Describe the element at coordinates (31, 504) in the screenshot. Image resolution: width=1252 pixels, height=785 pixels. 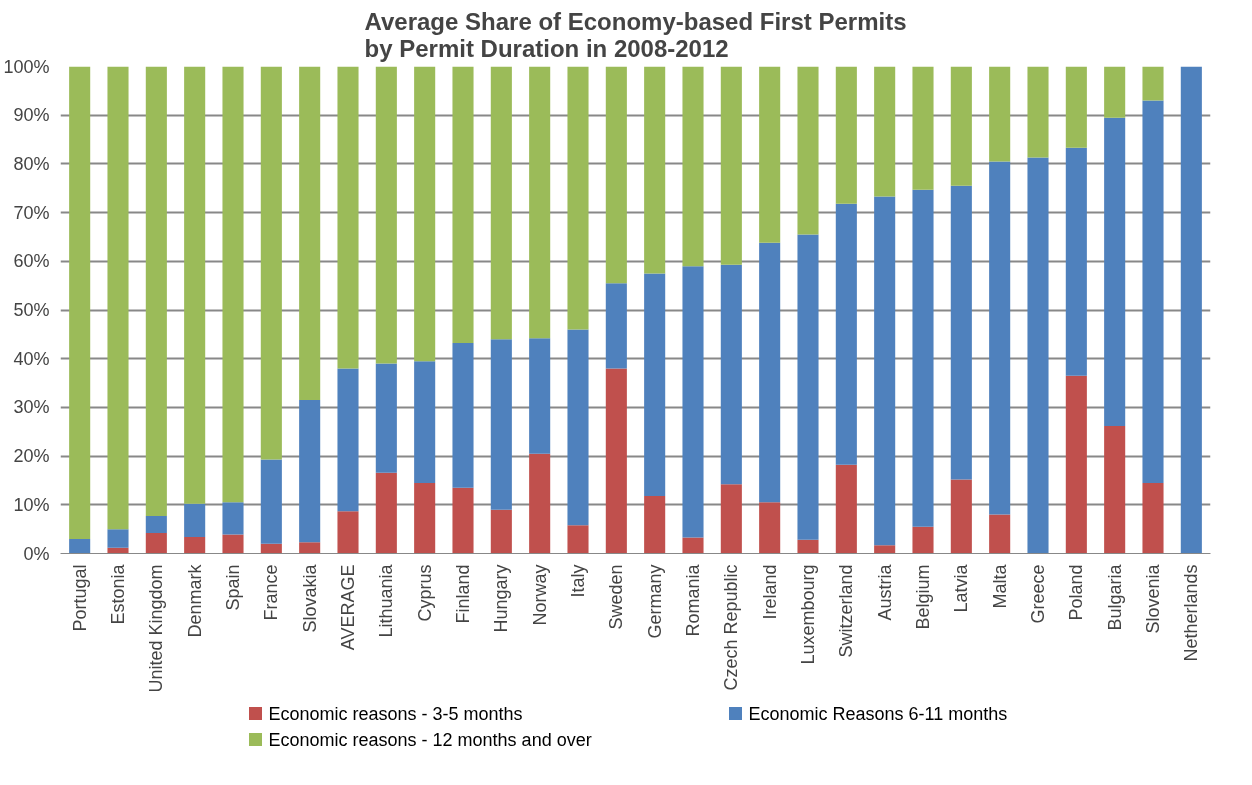
I see `y-tick-label: 10%` at that location.